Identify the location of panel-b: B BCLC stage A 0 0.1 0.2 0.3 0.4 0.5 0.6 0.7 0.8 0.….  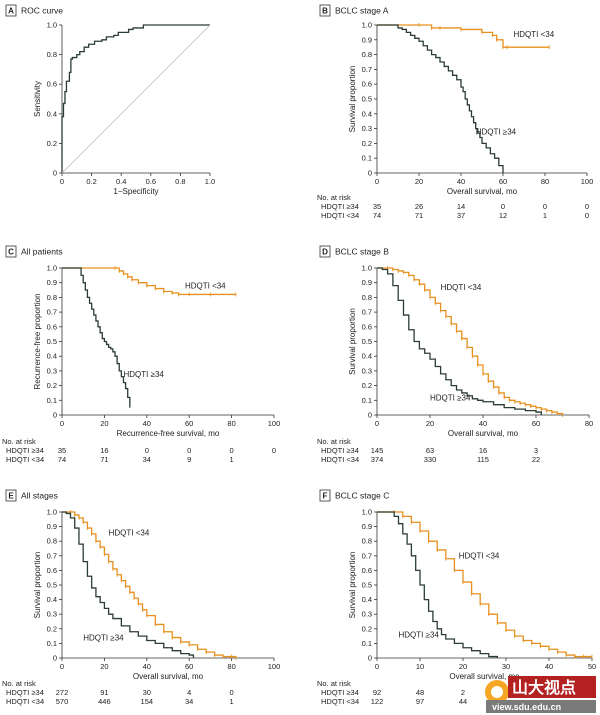
(455, 112).